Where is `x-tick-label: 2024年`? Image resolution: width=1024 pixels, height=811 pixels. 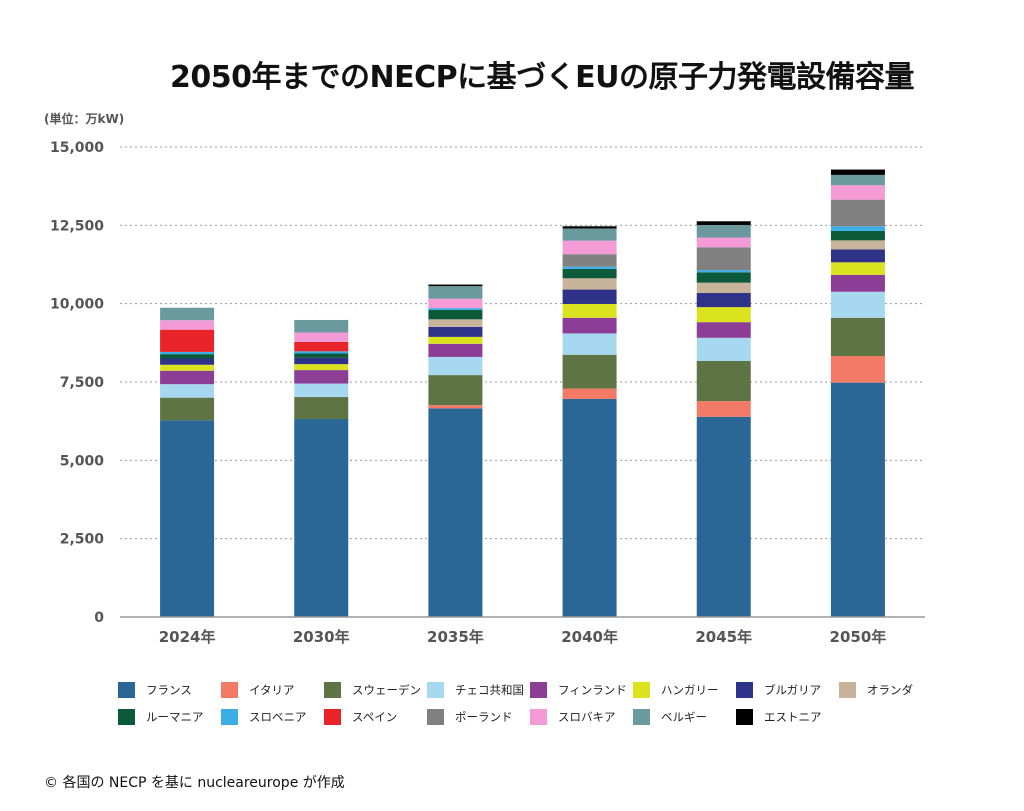 x-tick-label: 2024年 is located at coordinates (187, 637).